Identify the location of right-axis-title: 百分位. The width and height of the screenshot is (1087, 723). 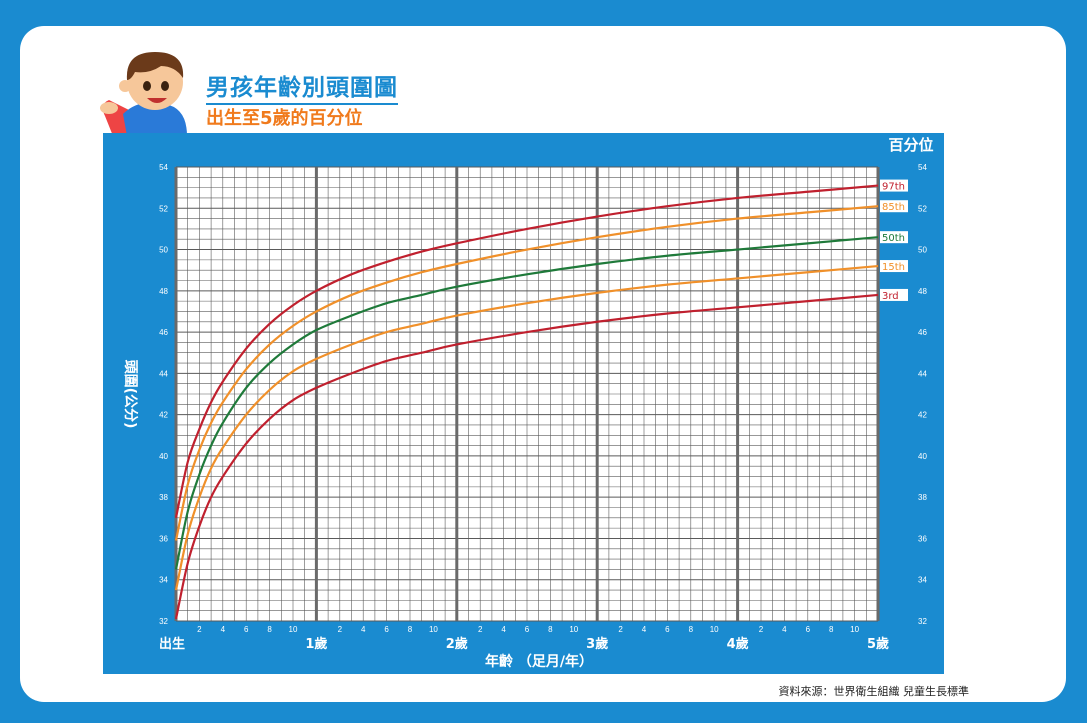
(910, 145).